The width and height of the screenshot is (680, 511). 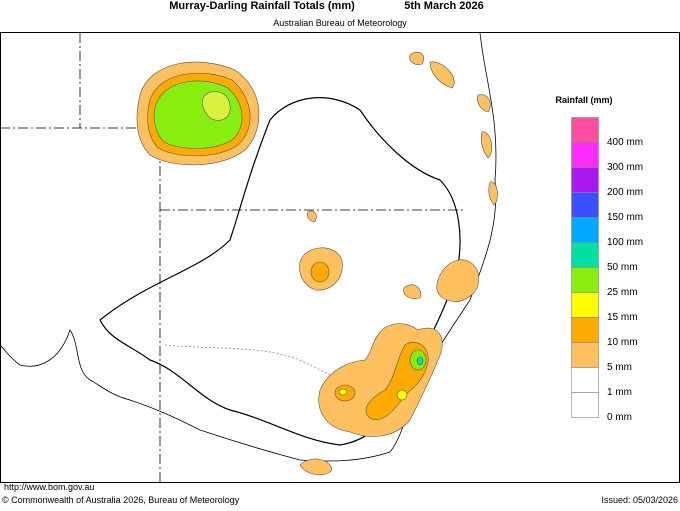 What do you see at coordinates (625, 242) in the screenshot?
I see `legend-label: 100 mm` at bounding box center [625, 242].